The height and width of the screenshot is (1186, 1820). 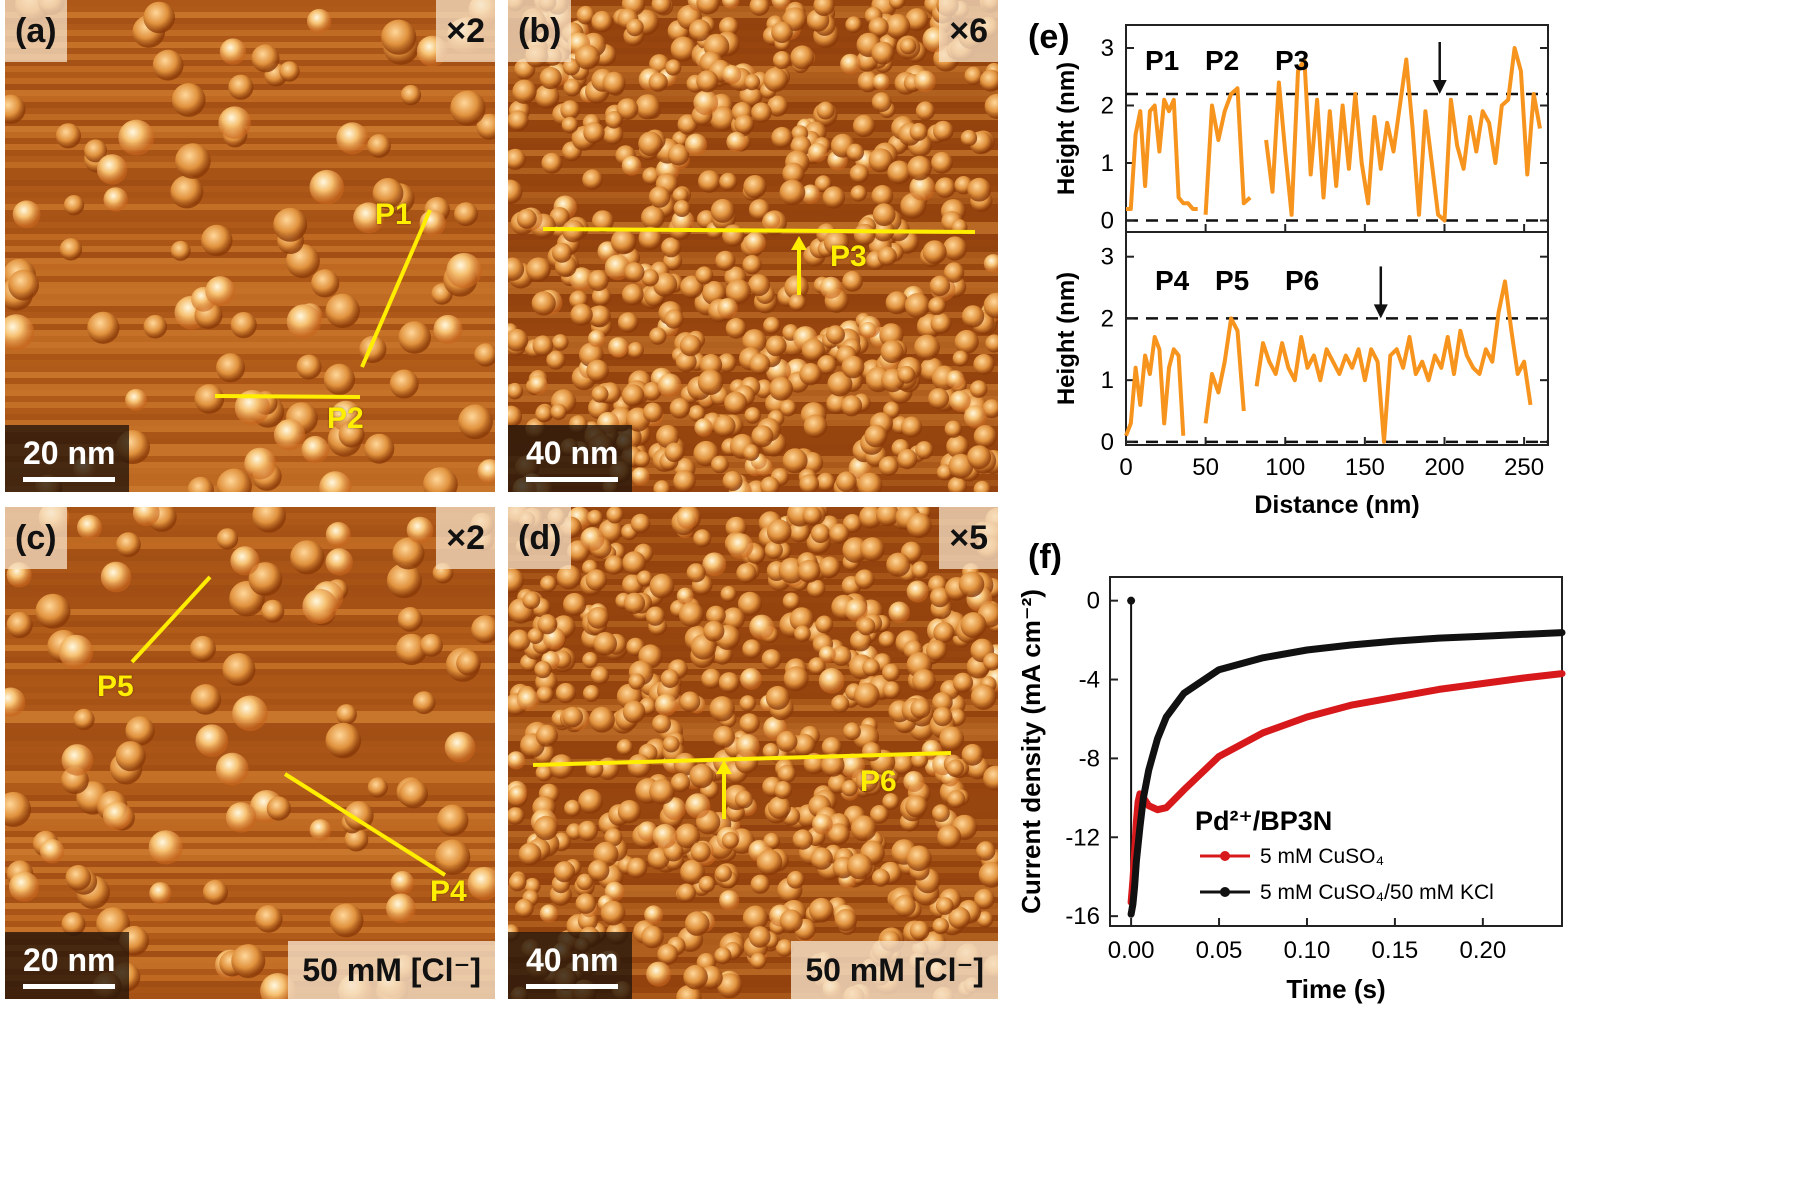 I want to click on profile-label: P3, so click(x=1292, y=60).